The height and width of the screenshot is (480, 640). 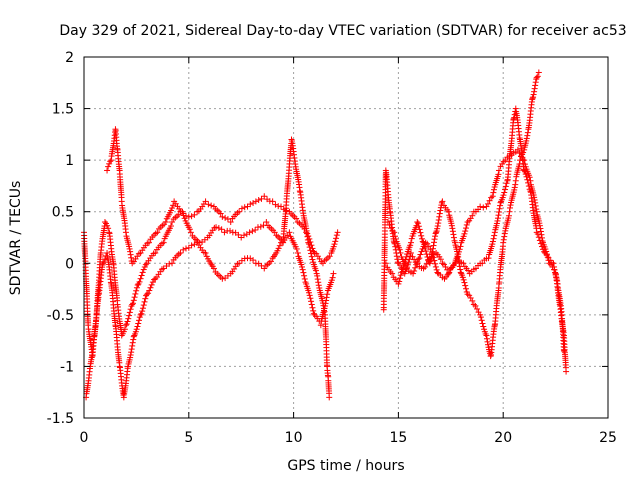 What do you see at coordinates (69, 58) in the screenshot?
I see `y-tick-label: 2` at bounding box center [69, 58].